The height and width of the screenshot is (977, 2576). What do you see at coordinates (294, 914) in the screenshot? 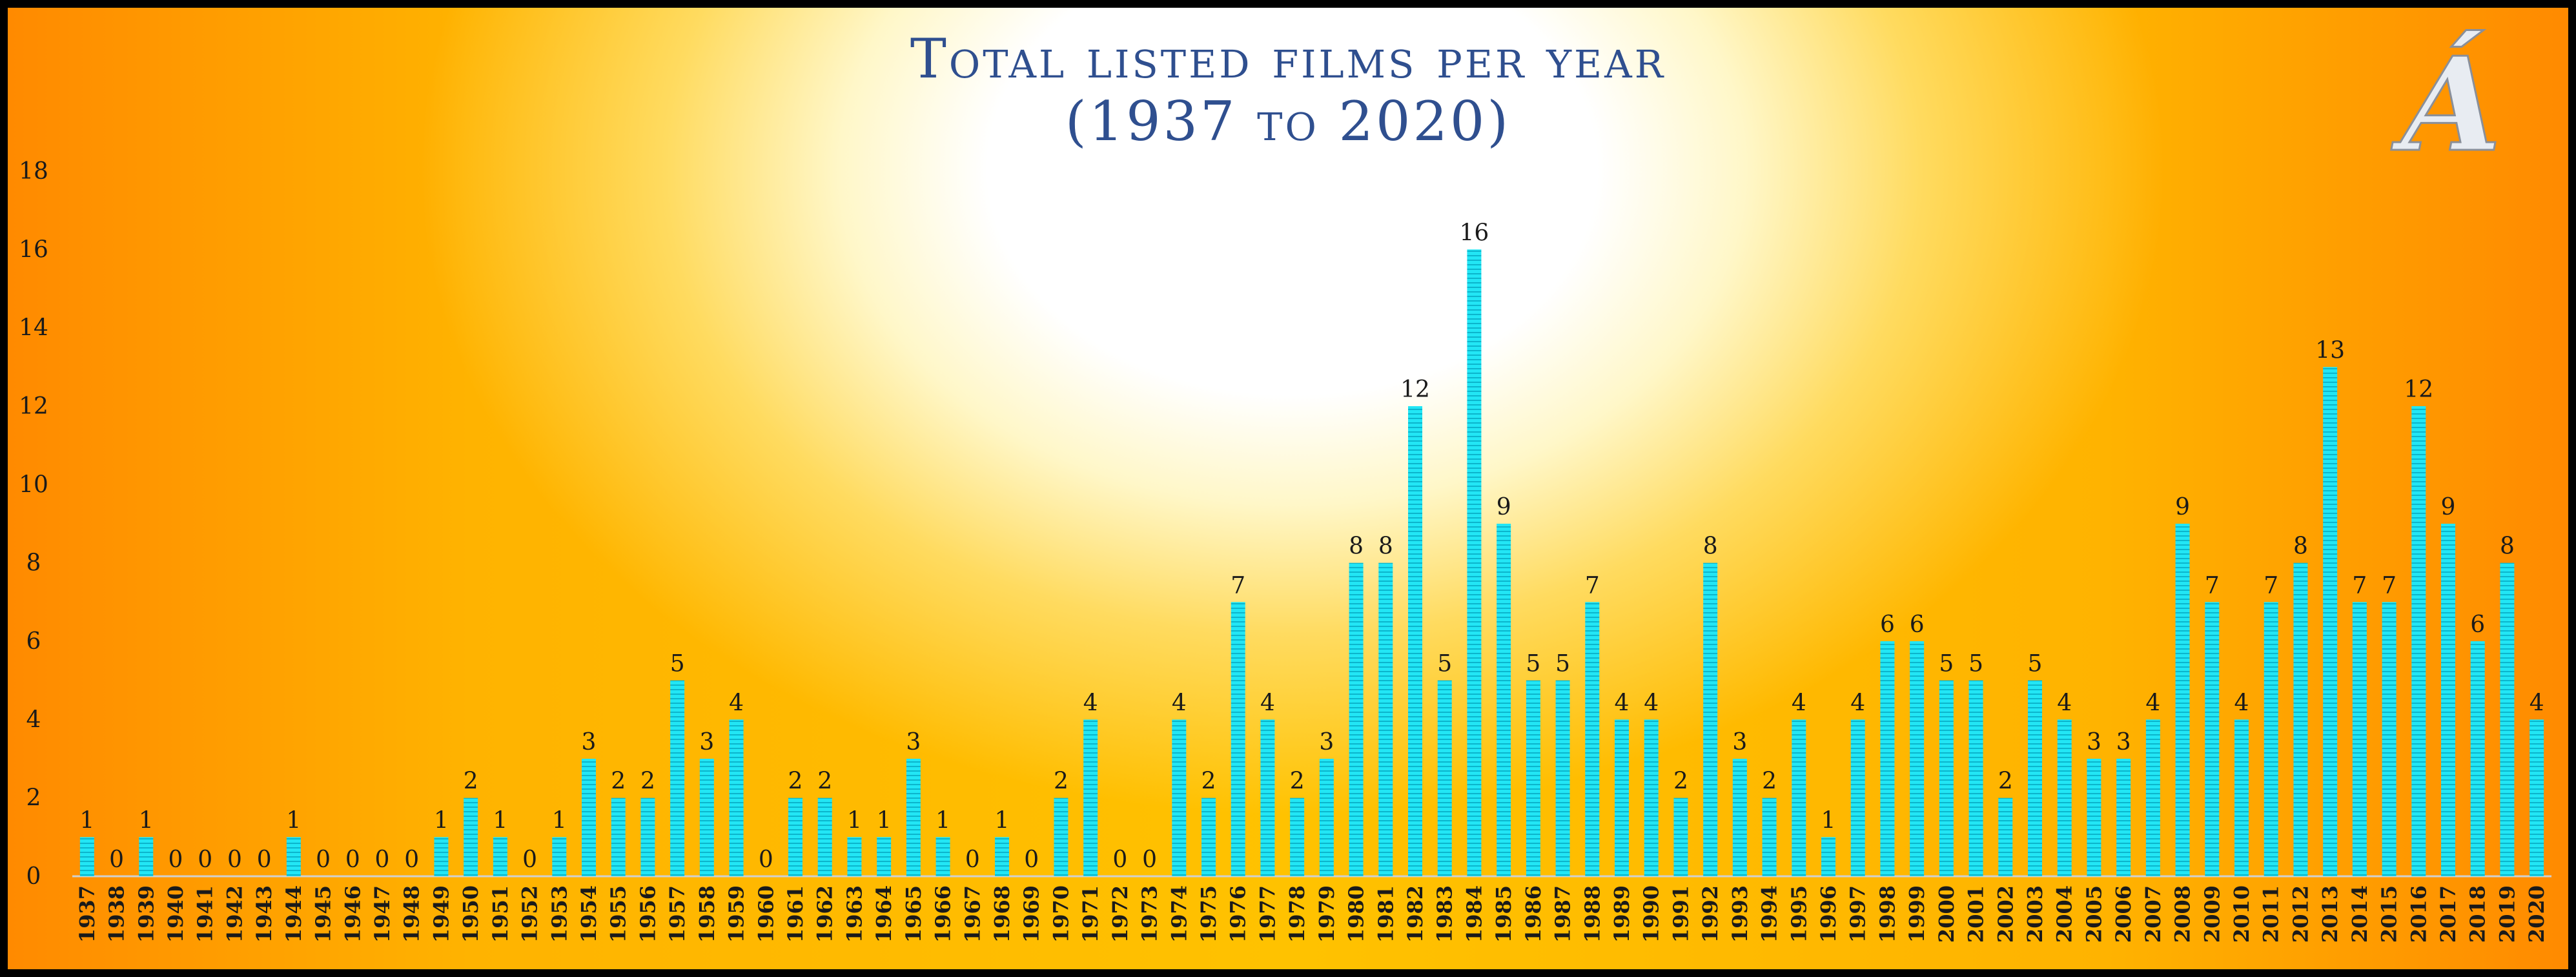
I see `x-tick-label: 1944` at bounding box center [294, 914].